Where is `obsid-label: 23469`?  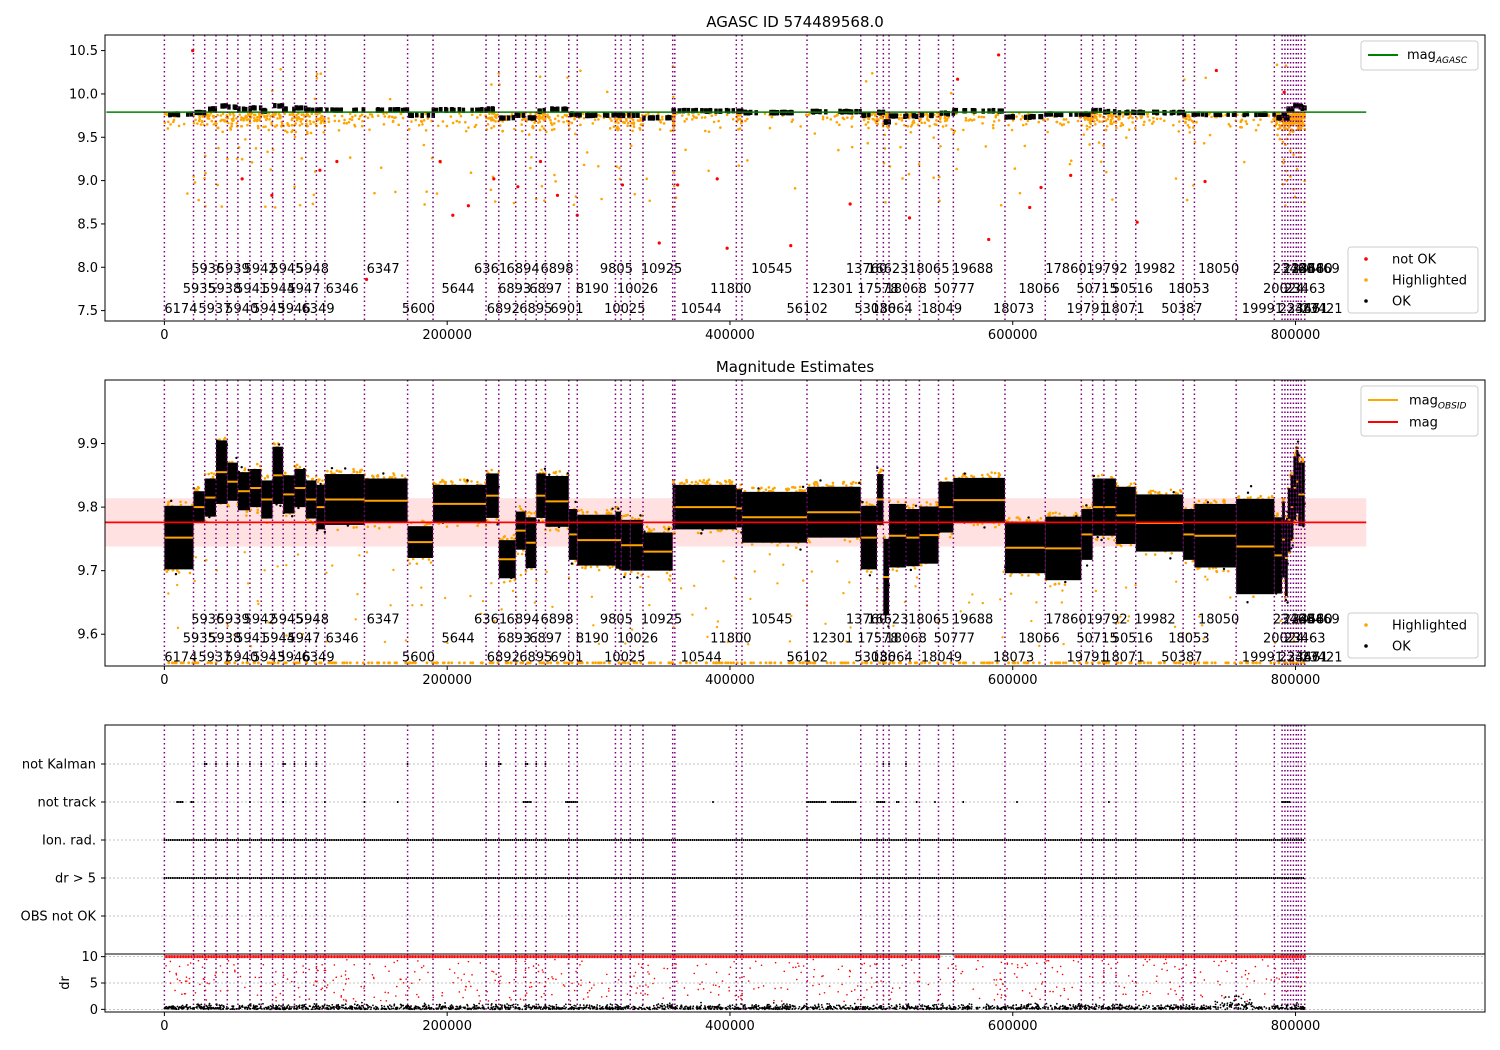 obsid-label: 23469 is located at coordinates (1318, 269).